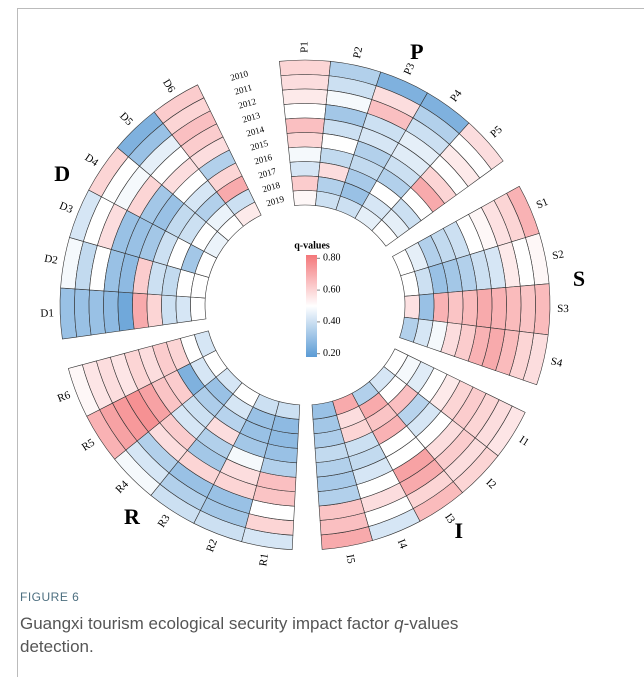  Describe the element at coordinates (169, 86) in the screenshot. I see `factor-label: D6` at that location.